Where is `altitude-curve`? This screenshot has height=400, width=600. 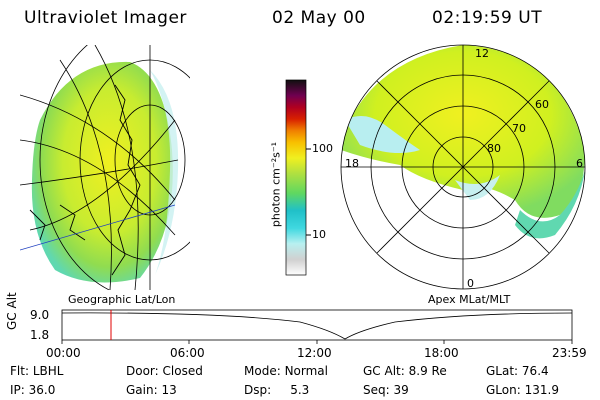
altitude-curve is located at coordinates (317, 326).